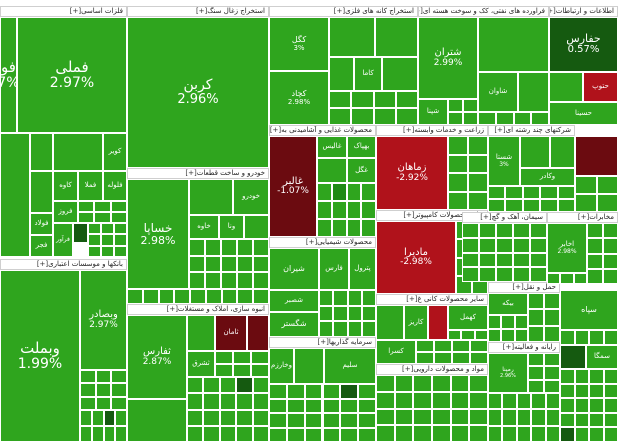  Describe the element at coordinates (72, 75) in the screenshot. I see `stock-tile: فملی 2.97%` at that location.